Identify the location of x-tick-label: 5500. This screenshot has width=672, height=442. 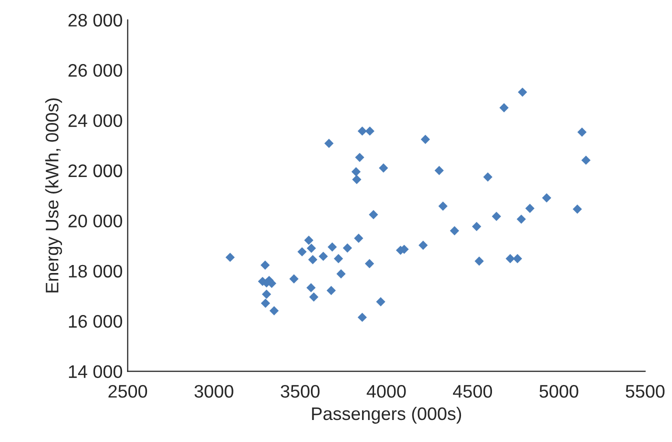
(645, 391).